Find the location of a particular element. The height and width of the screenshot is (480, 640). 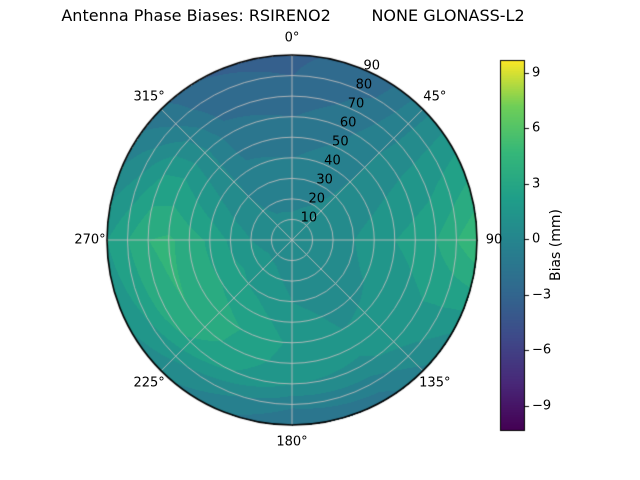

colorbar-tick--3: −3 is located at coordinates (542, 295).